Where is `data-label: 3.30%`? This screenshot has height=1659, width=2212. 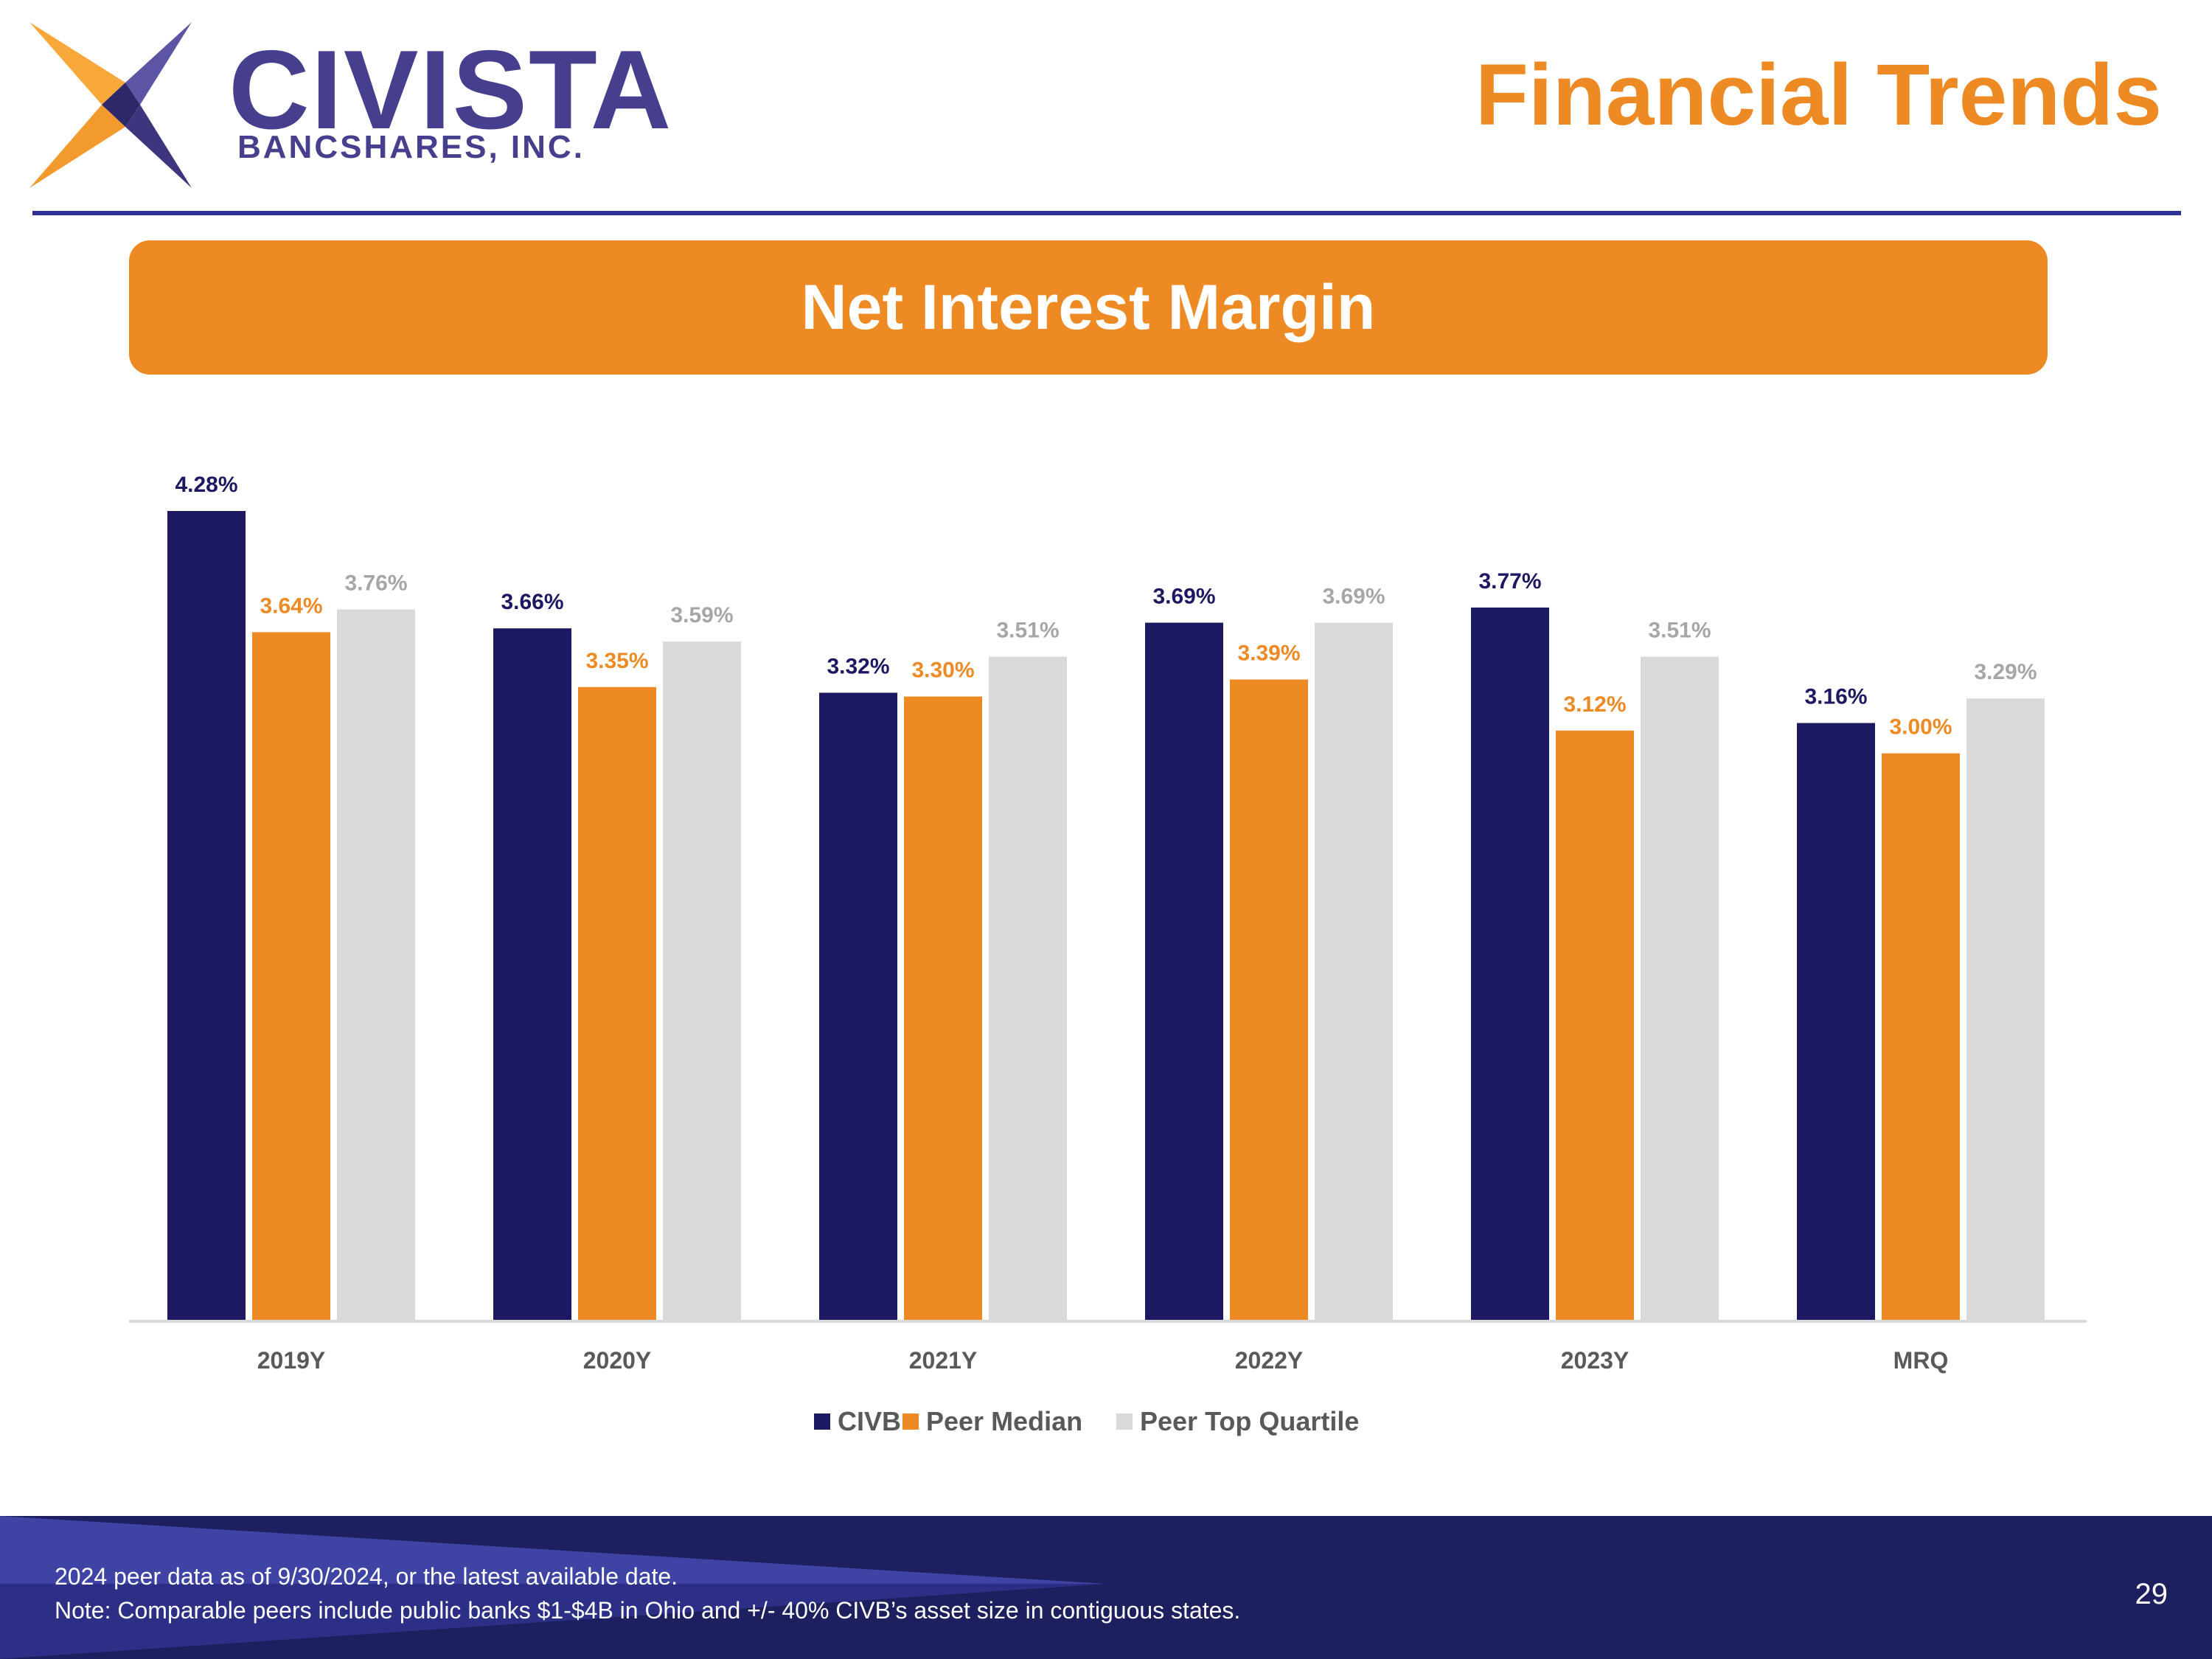
data-label: 3.30% is located at coordinates (942, 670).